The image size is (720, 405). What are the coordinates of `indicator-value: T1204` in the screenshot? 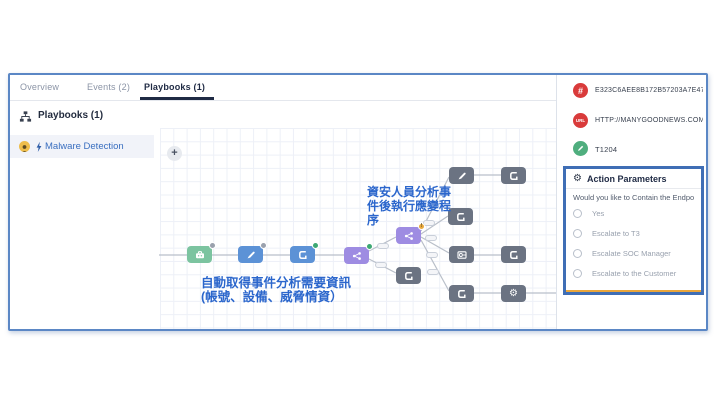 It's located at (606, 149).